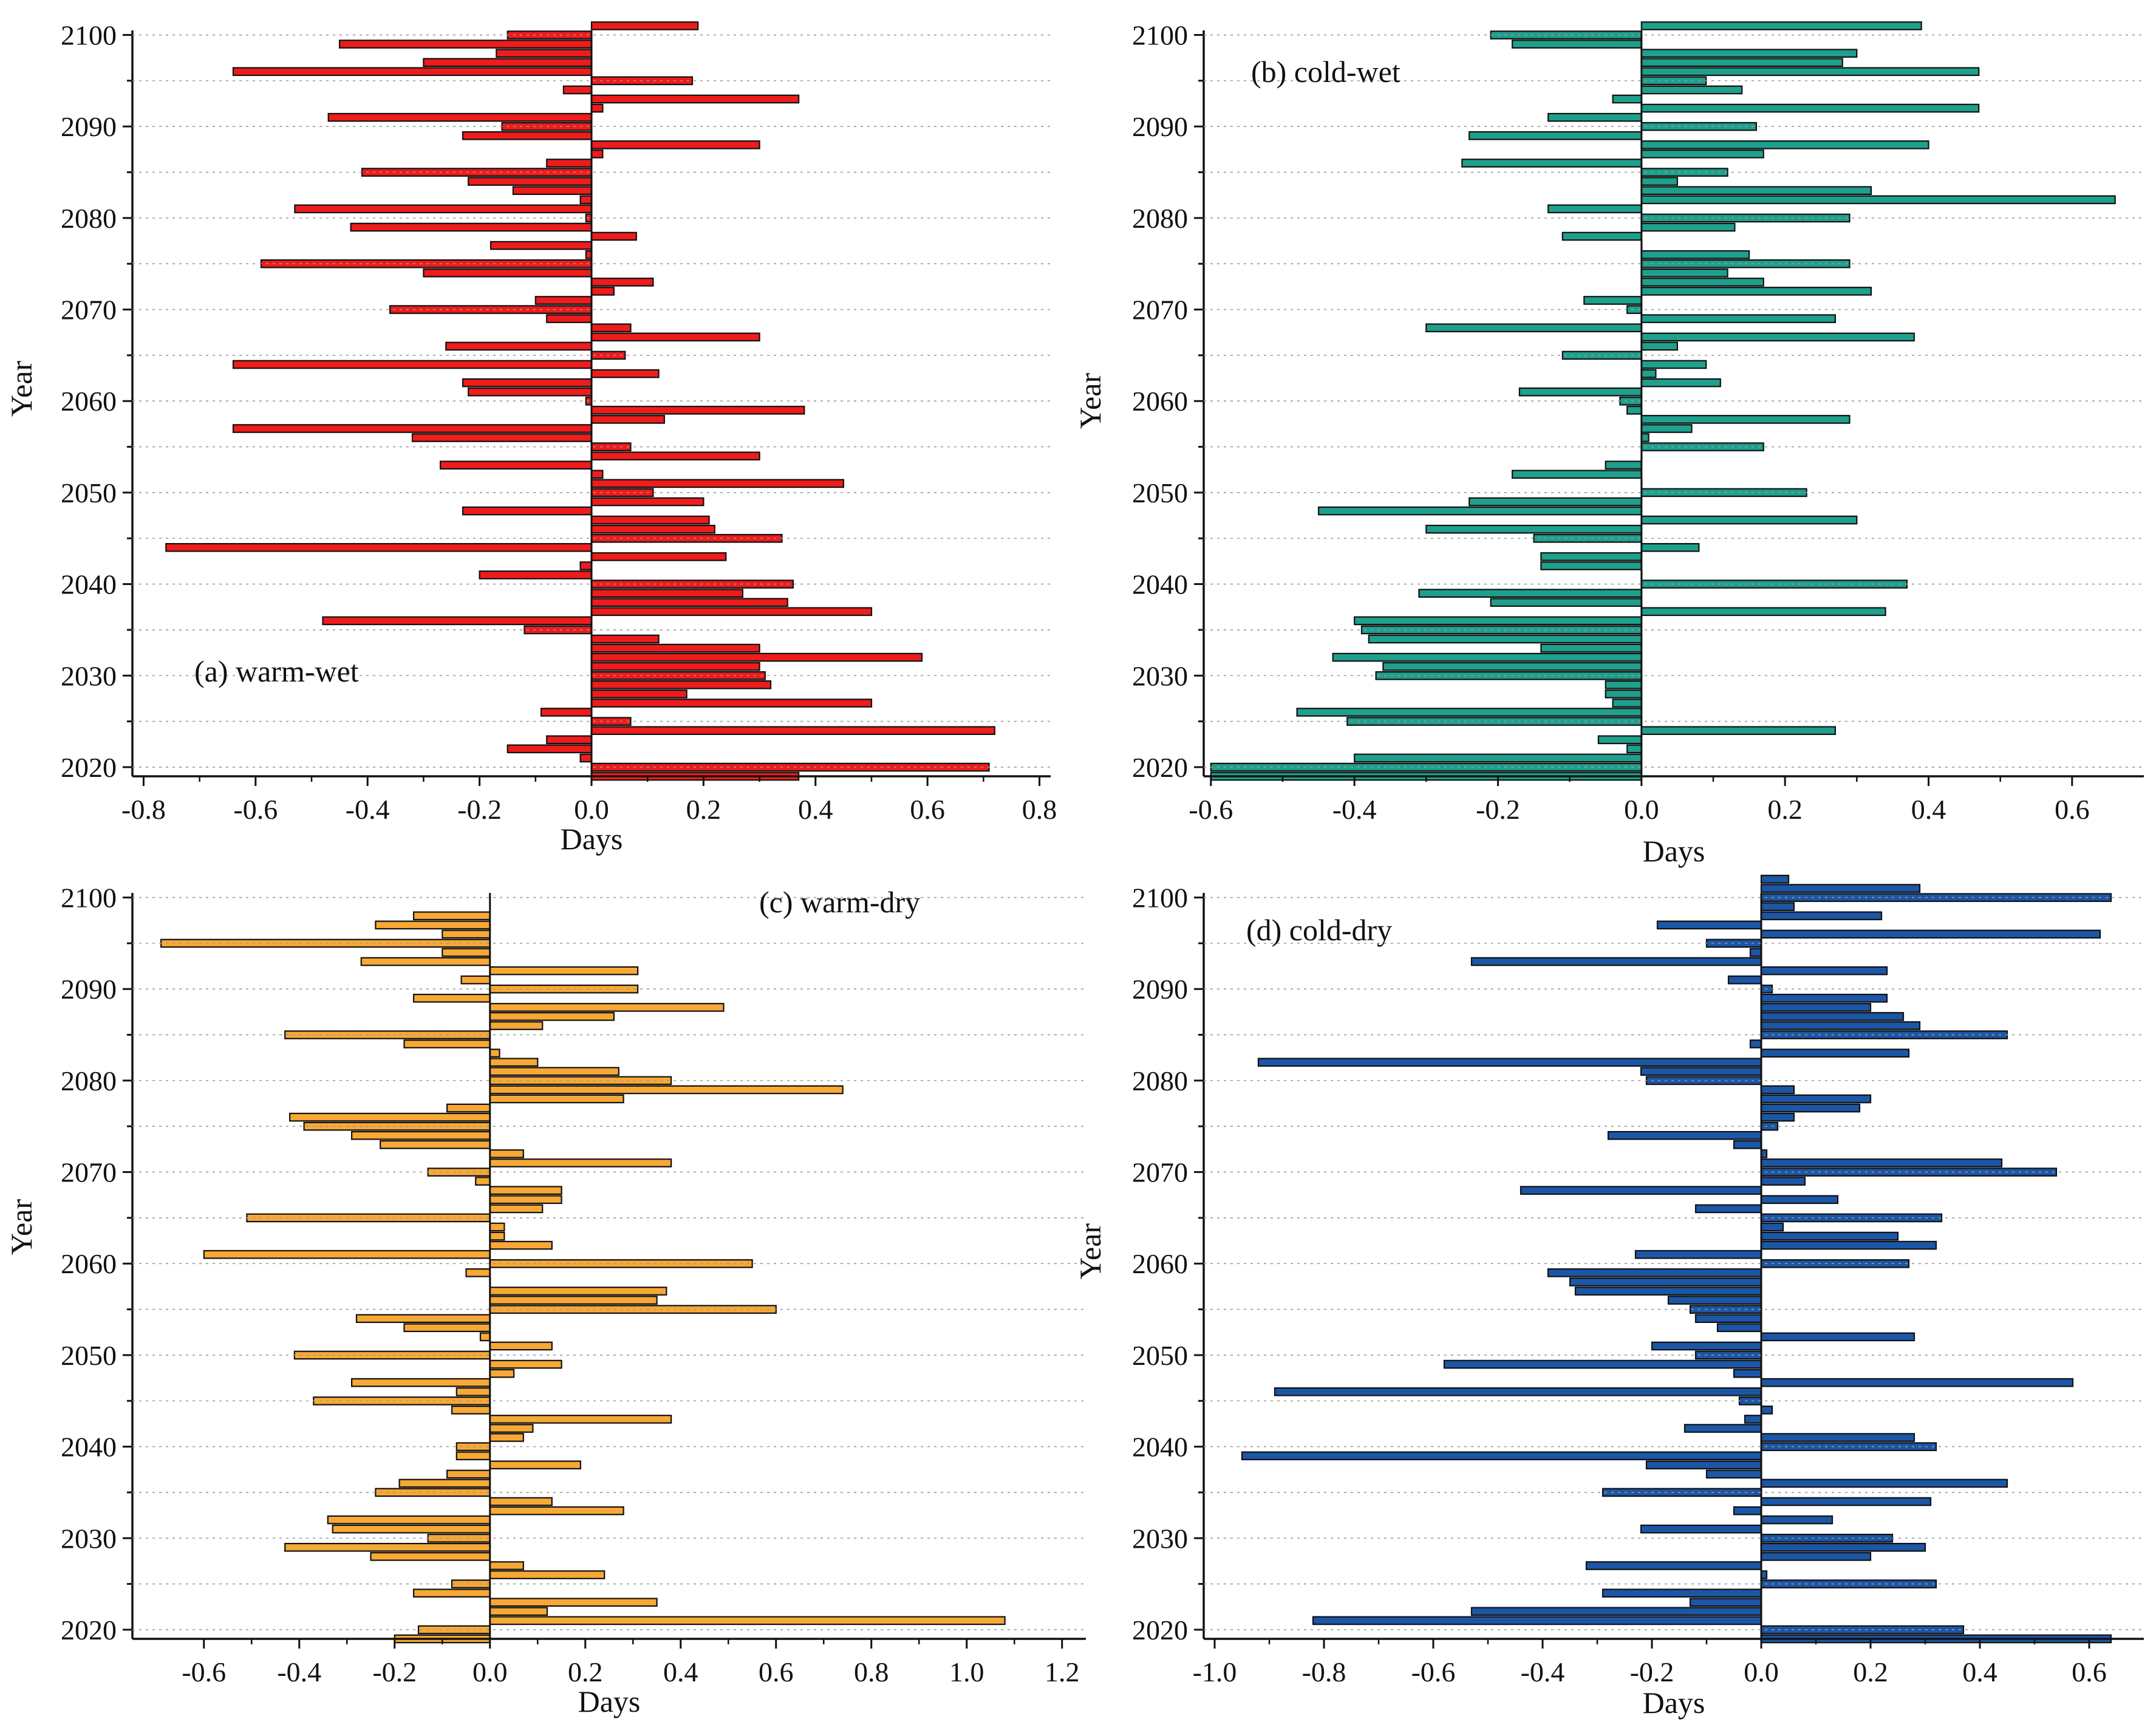 The width and height of the screenshot is (2156, 1733). Describe the element at coordinates (1670, 547) in the screenshot. I see `bar-2044` at that location.